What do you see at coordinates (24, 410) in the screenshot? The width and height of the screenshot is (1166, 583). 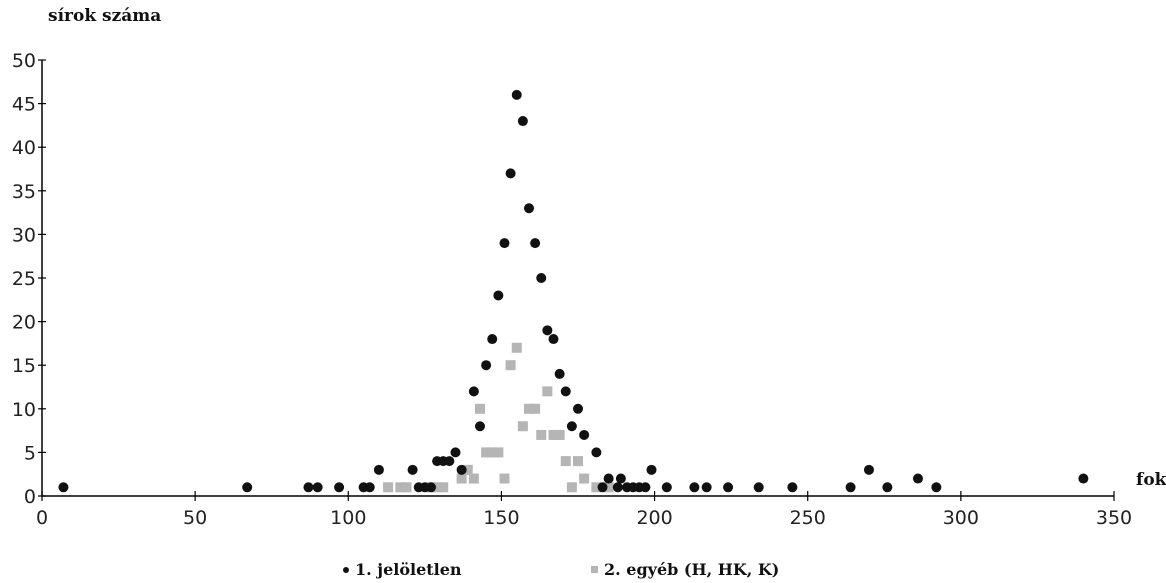 I see `y-tick-label: 10` at bounding box center [24, 410].